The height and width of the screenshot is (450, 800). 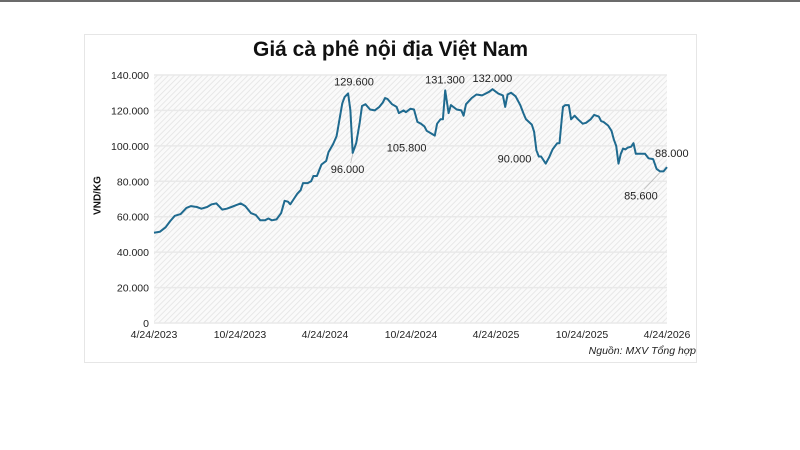 What do you see at coordinates (133, 218) in the screenshot?
I see `y-tick-label: 60.000` at bounding box center [133, 218].